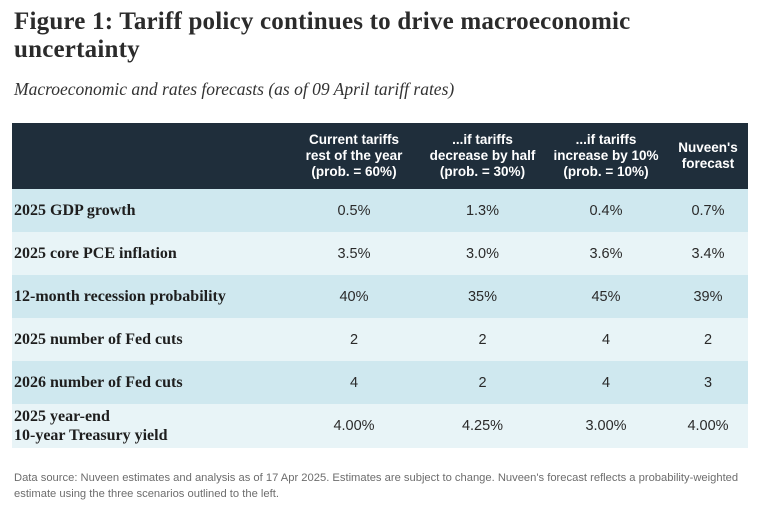  Describe the element at coordinates (606, 296) in the screenshot. I see `table-cell: 45%` at that location.